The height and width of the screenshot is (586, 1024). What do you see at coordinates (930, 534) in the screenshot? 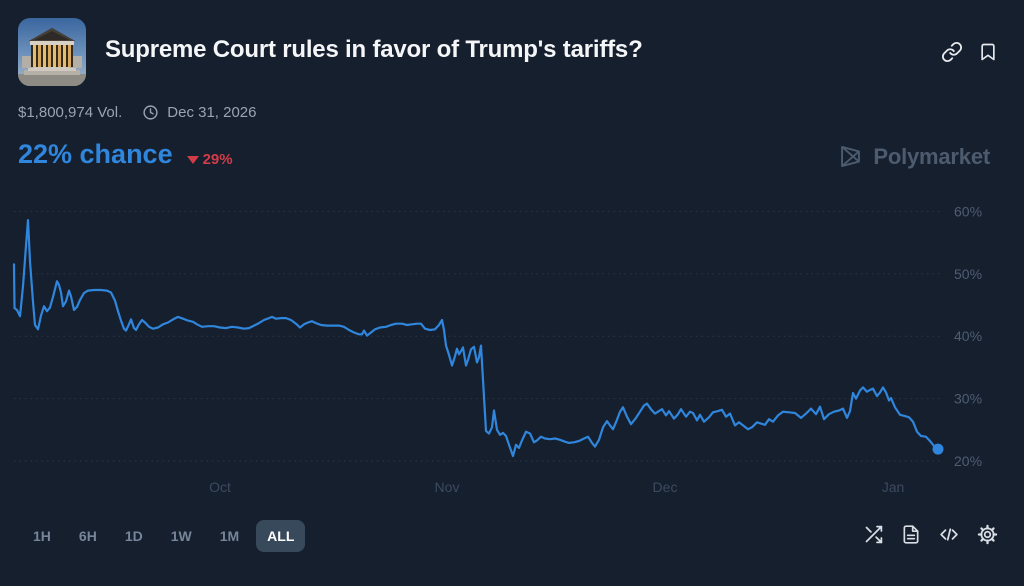
I see `chart-tools` at bounding box center [930, 534].